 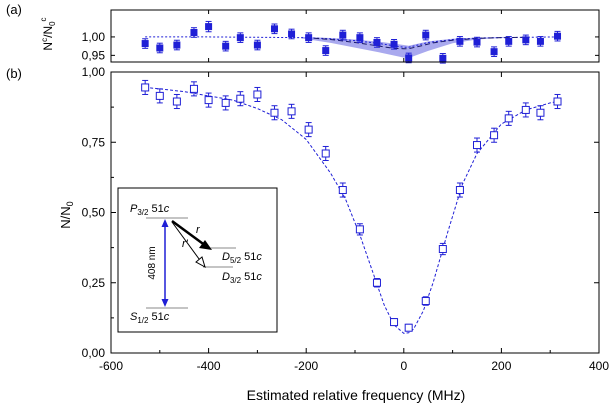 What do you see at coordinates (14, 9) in the screenshot?
I see `panel-a-label: (a)` at bounding box center [14, 9].